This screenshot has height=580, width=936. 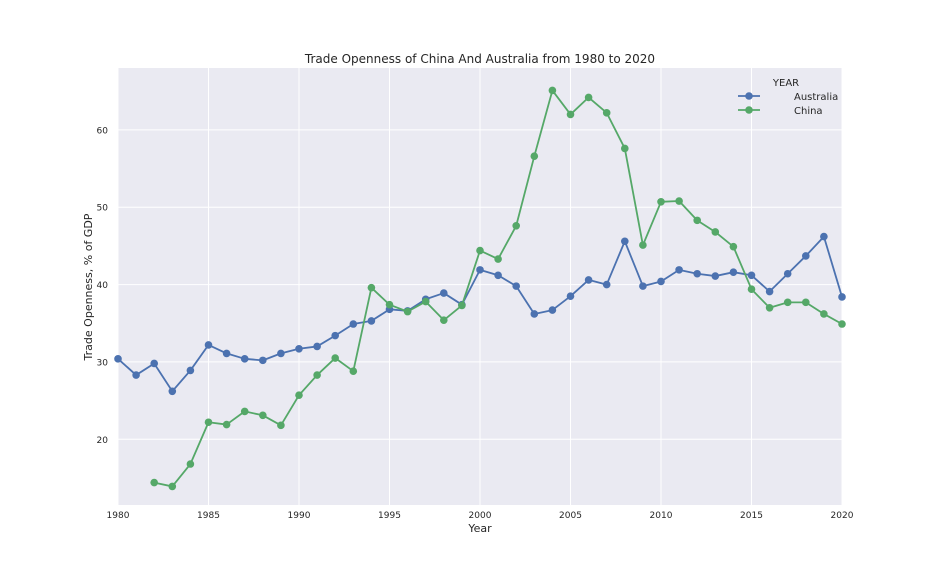 I want to click on data-point-china-1991, so click(x=317, y=375).